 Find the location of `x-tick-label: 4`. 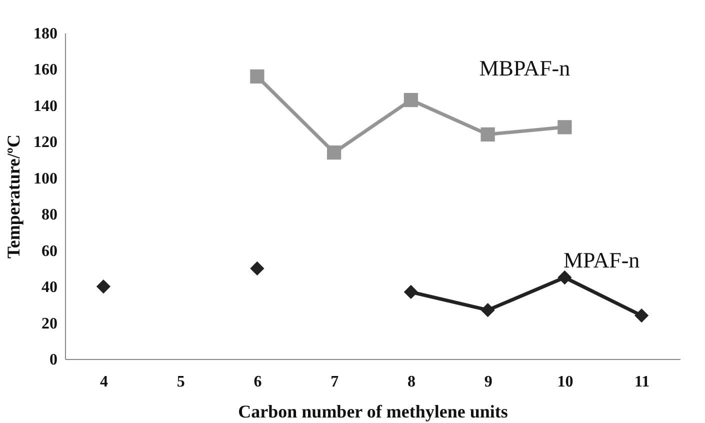

x-tick-label: 4 is located at coordinates (104, 382).